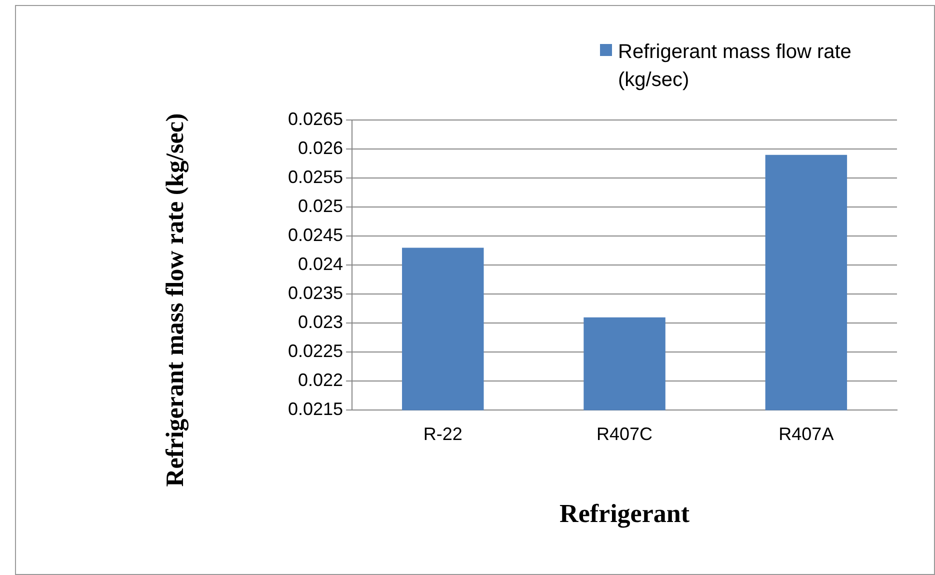 This screenshot has width=935, height=575. What do you see at coordinates (316, 235) in the screenshot?
I see `y-tick-label: 0.0245` at bounding box center [316, 235].